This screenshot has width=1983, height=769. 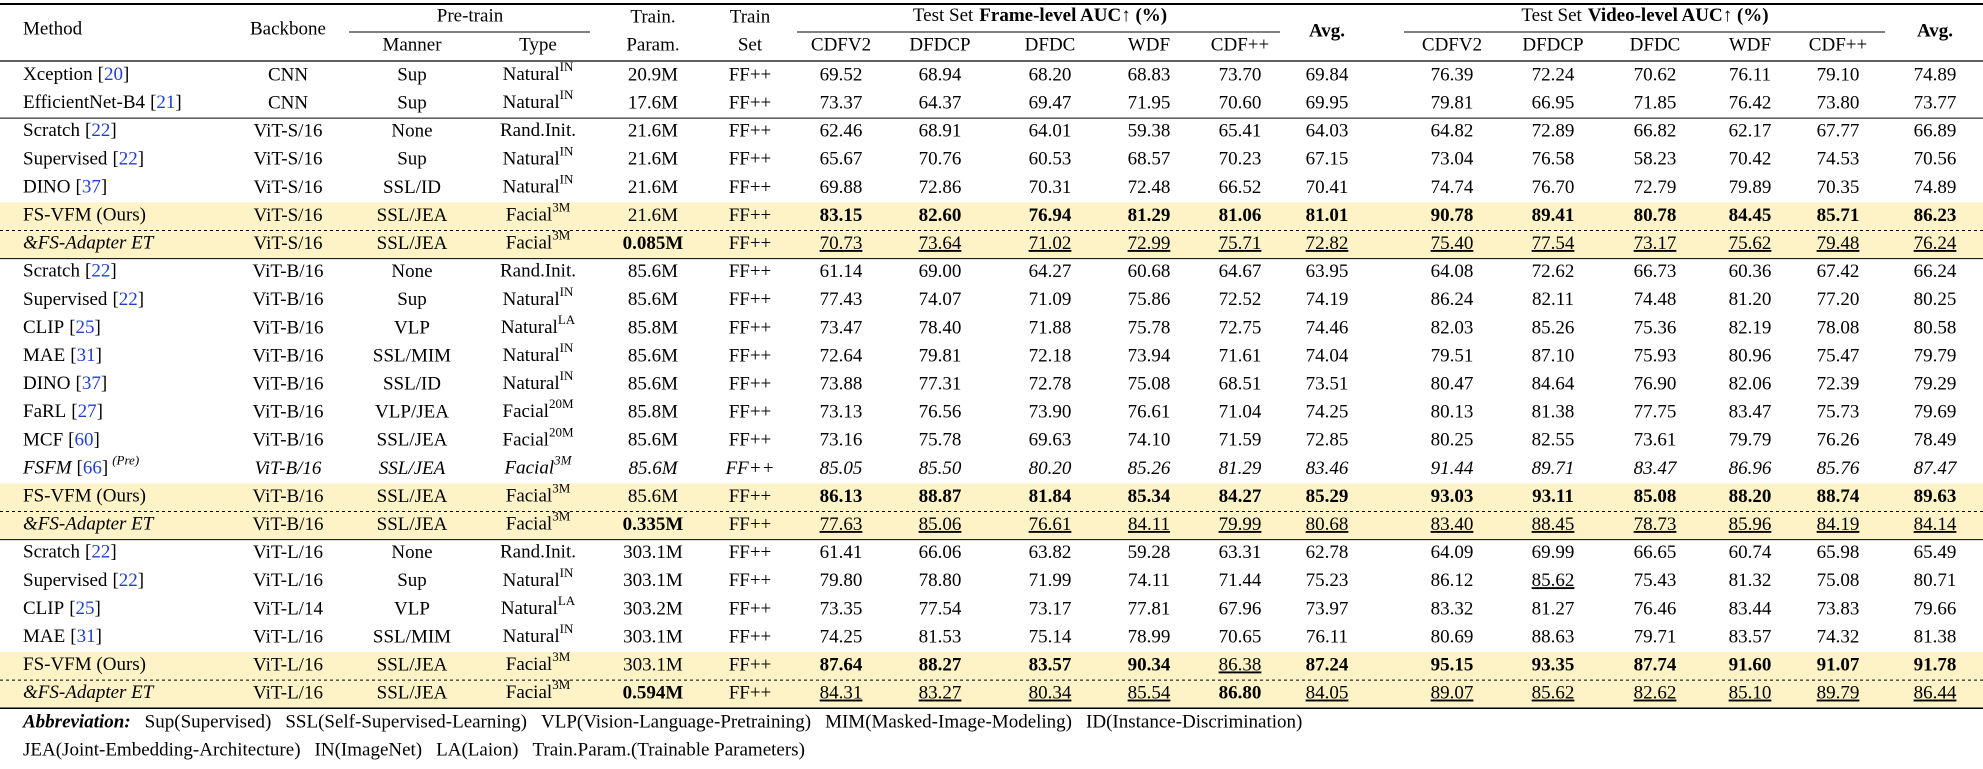 What do you see at coordinates (1553, 271) in the screenshot?
I see `score-cell: 72.62` at bounding box center [1553, 271].